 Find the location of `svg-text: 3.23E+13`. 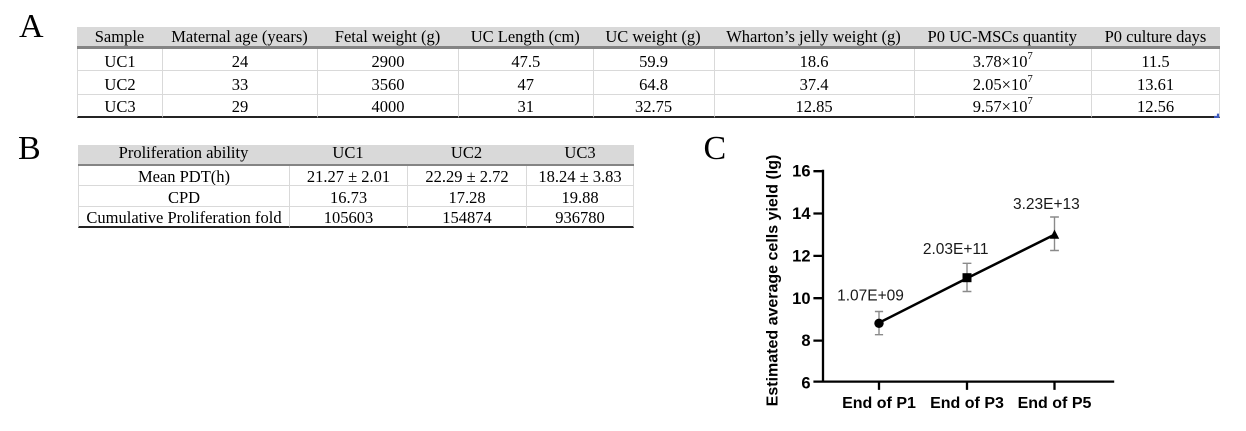

svg-text: 3.23E+13 is located at coordinates (1046, 204).